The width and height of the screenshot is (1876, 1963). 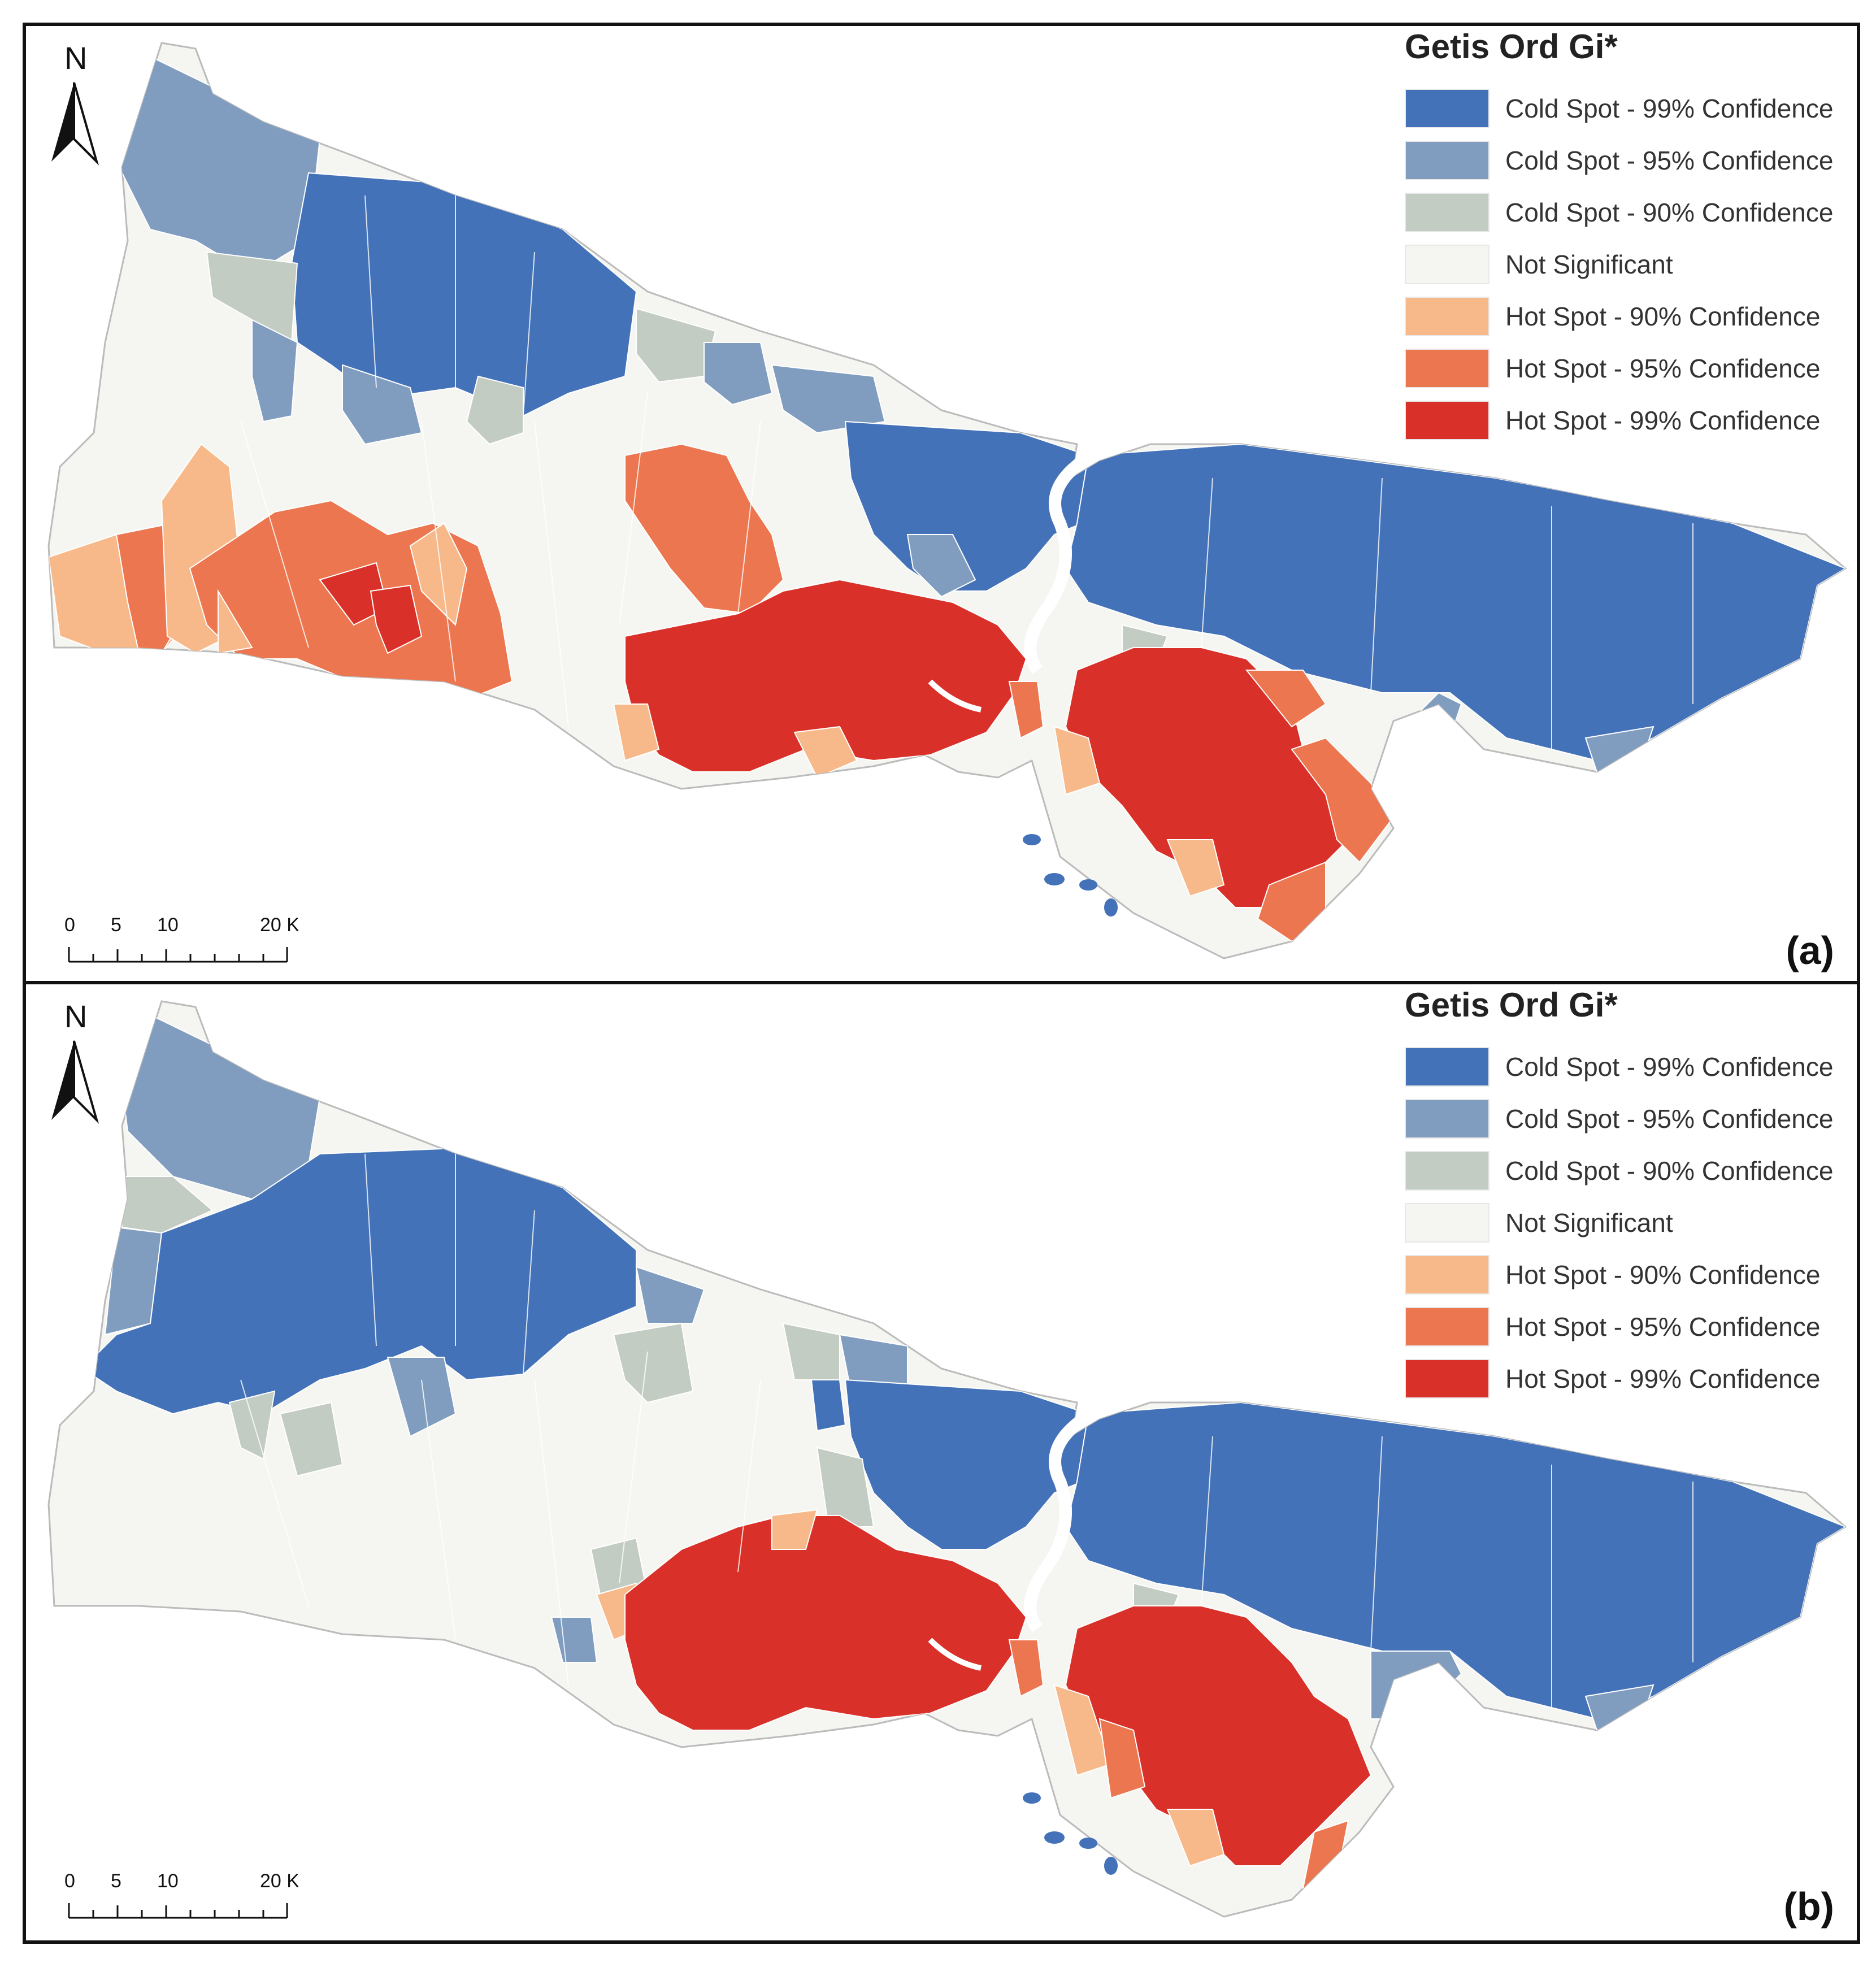 I want to click on region-hot95-a16, so click(x=1026, y=710).